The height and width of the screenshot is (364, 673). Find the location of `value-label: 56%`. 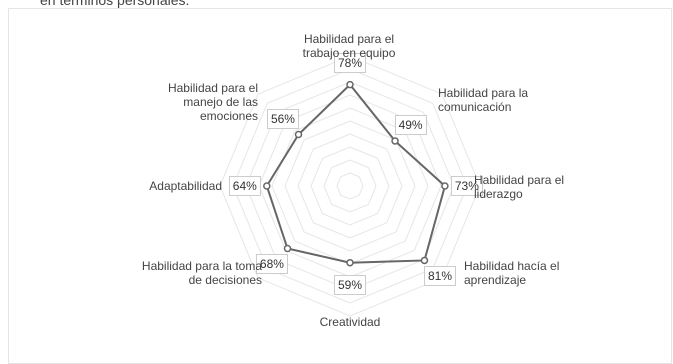

value-label: 56% is located at coordinates (282, 118).